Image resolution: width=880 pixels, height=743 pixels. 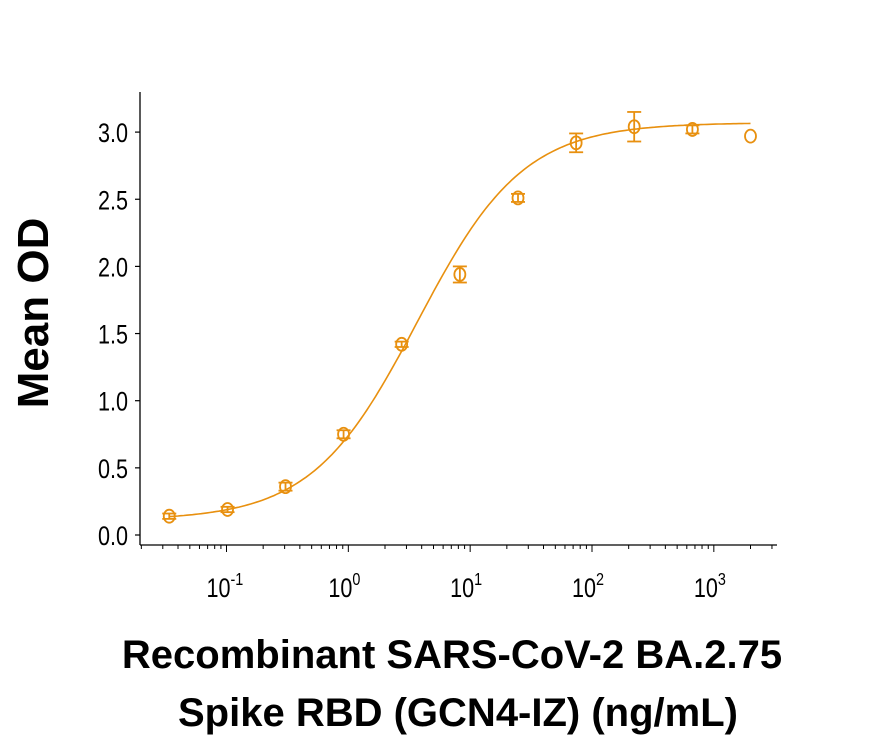 What do you see at coordinates (113, 268) in the screenshot?
I see `y-tick-label: 2.0` at bounding box center [113, 268].